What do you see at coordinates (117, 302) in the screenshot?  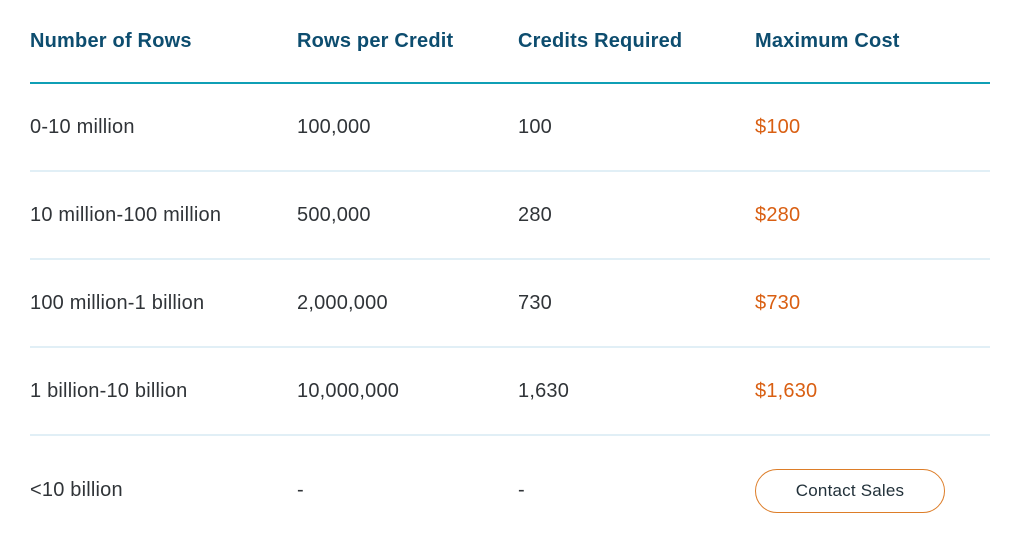 I see `row-range-value: 100 million-1 billion` at bounding box center [117, 302].